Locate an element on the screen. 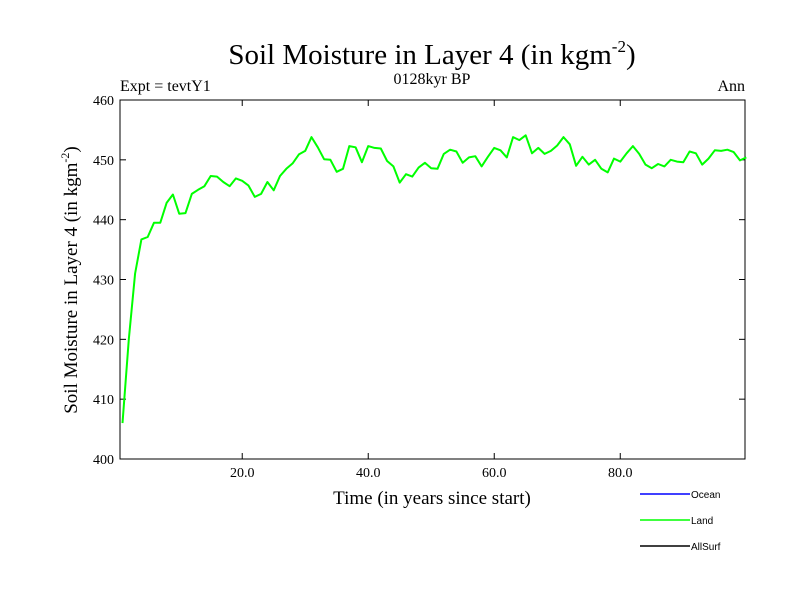 The height and width of the screenshot is (600, 800). legend-label-land: Land is located at coordinates (702, 521).